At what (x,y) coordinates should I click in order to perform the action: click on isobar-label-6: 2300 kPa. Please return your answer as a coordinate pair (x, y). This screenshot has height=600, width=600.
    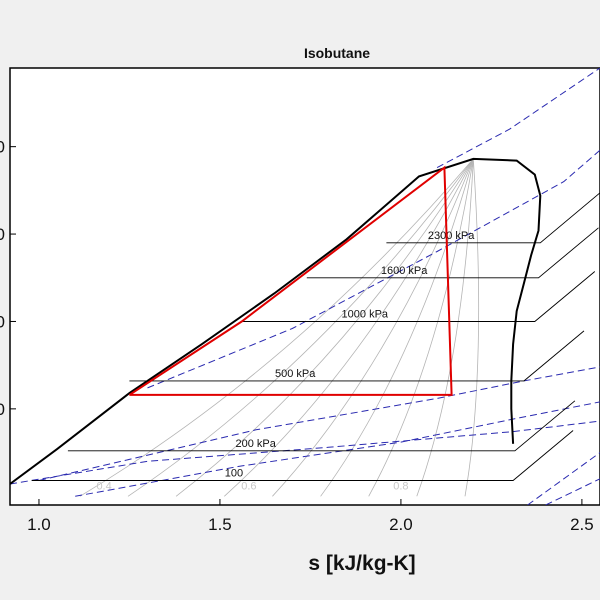
    Looking at the image, I should click on (451, 236).